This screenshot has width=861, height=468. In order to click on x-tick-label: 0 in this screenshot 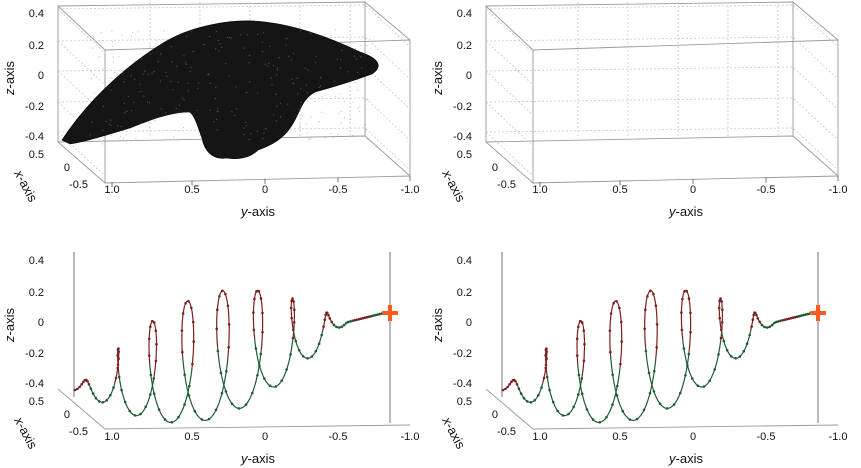, I will do `click(67, 168)`.